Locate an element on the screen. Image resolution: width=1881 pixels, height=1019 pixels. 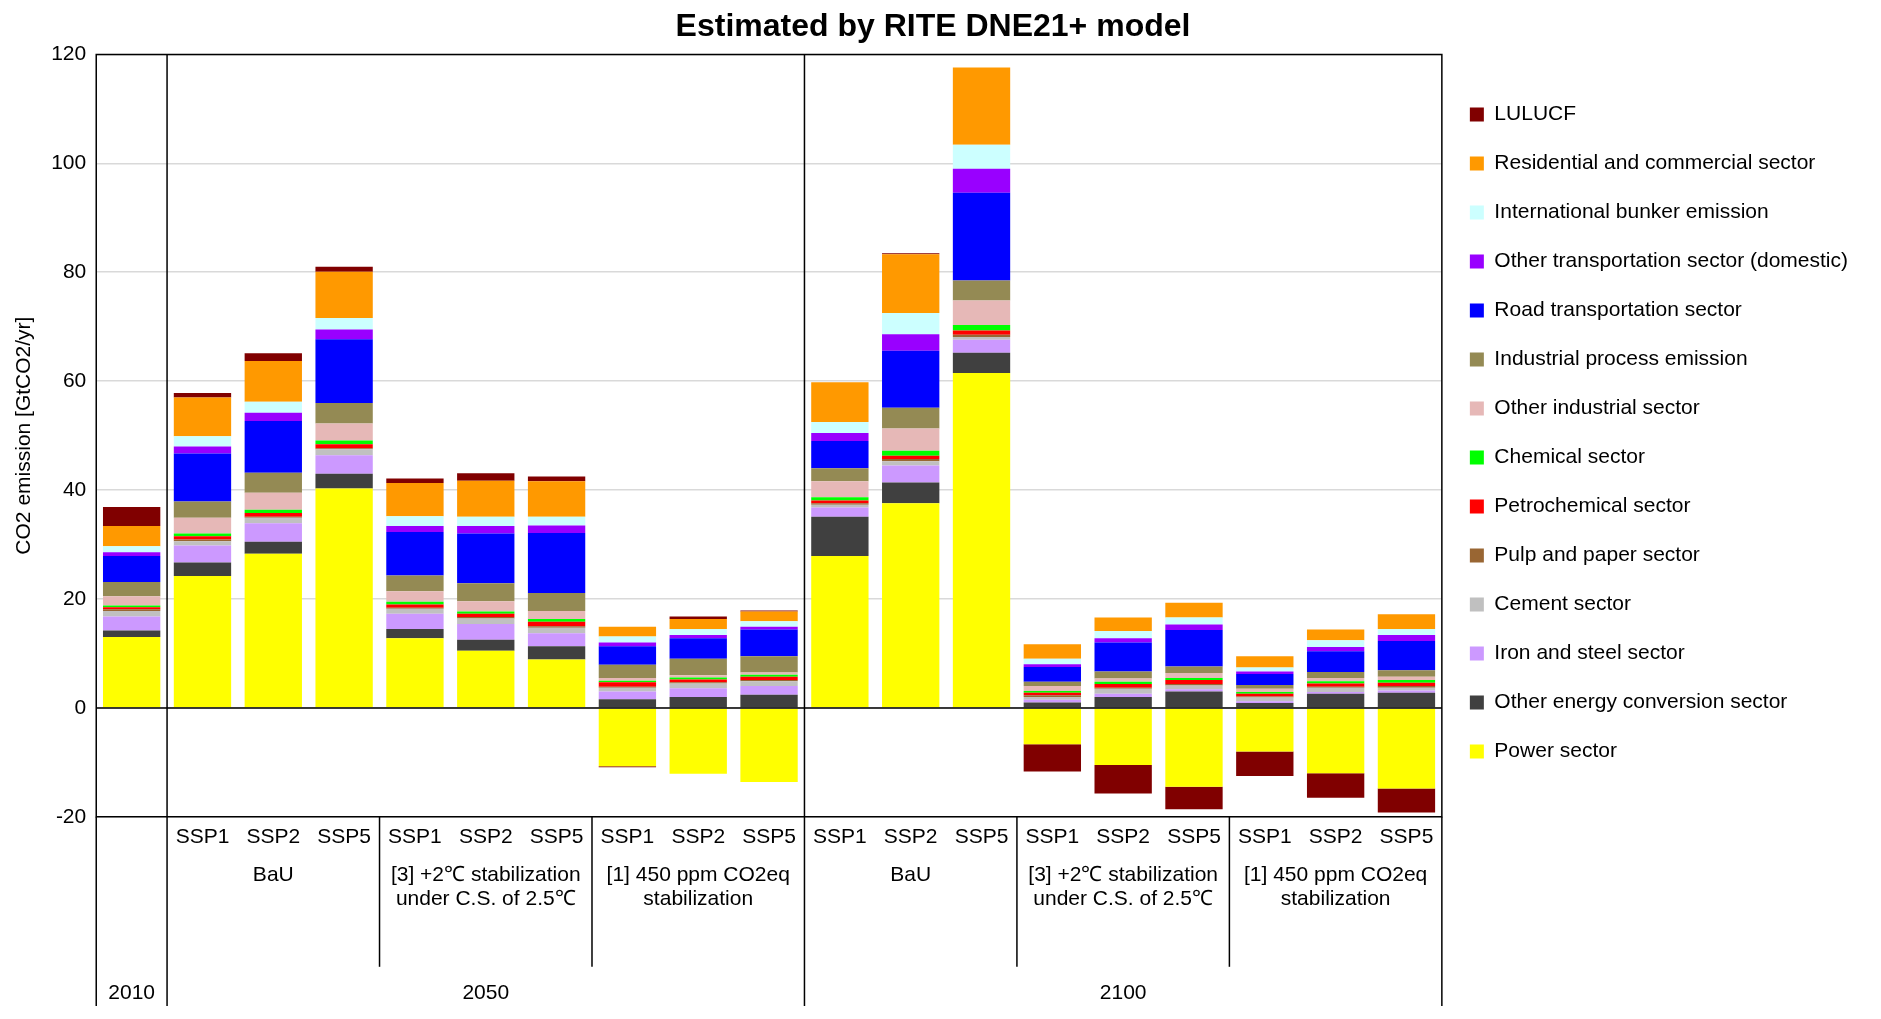
y-tick-label: 120 is located at coordinates (69, 53).